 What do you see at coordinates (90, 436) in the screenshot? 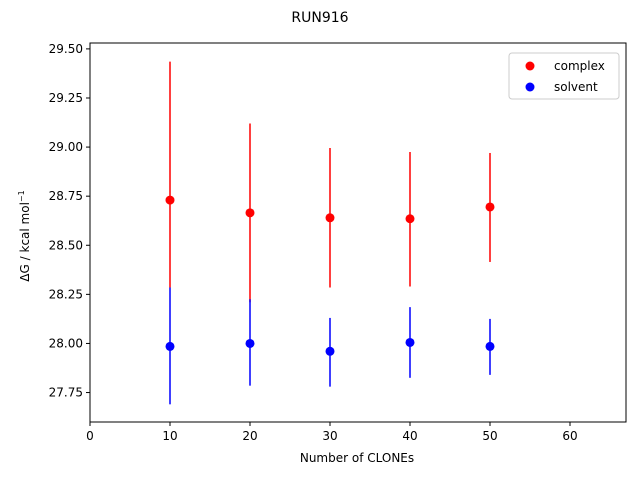
I see `x-tick-label: 0` at bounding box center [90, 436].